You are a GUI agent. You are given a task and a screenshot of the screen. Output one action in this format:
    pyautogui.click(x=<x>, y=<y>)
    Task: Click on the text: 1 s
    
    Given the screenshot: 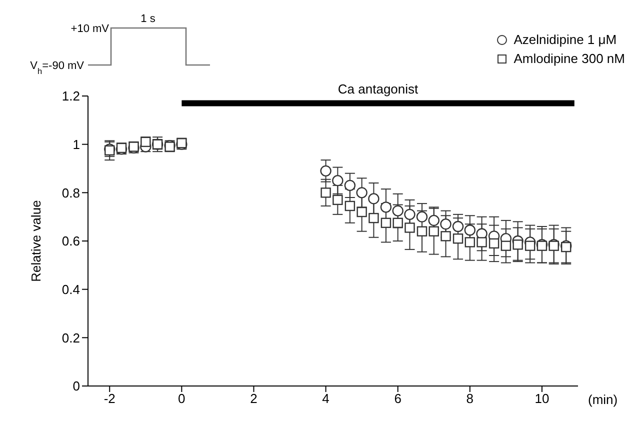 What is the action you would take?
    pyautogui.click(x=148, y=19)
    